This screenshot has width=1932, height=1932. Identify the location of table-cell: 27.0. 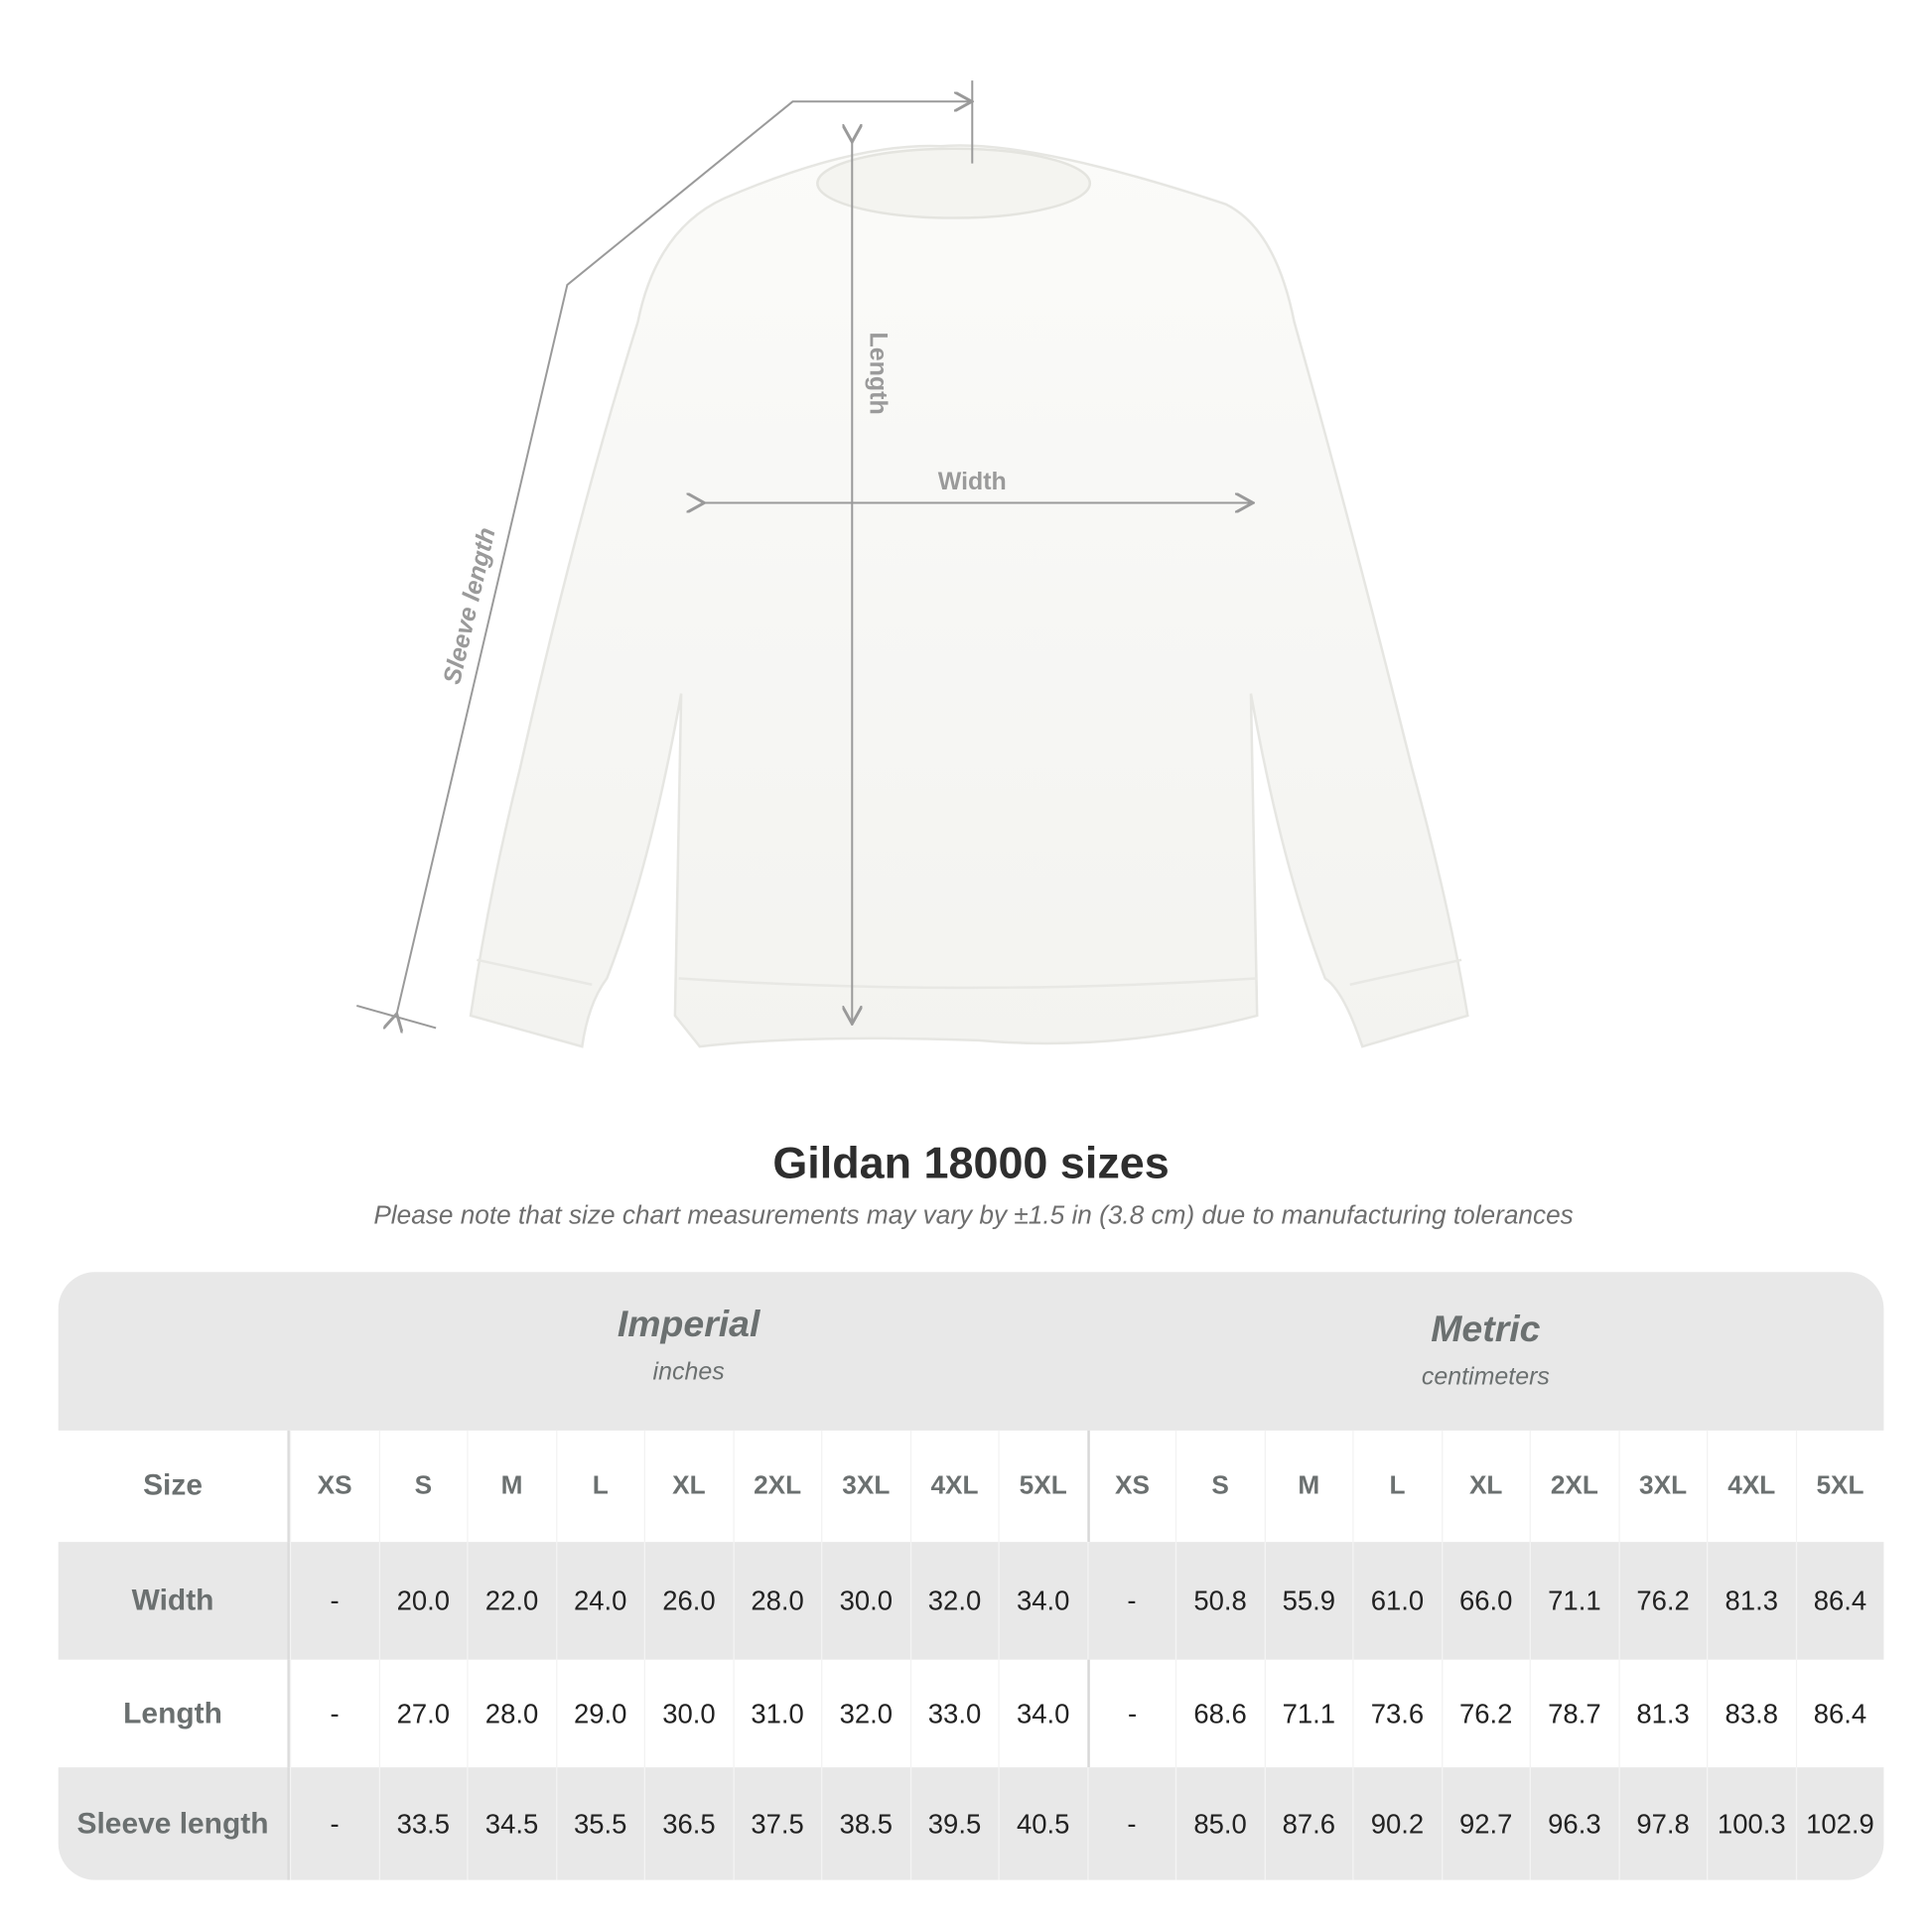
(423, 1714).